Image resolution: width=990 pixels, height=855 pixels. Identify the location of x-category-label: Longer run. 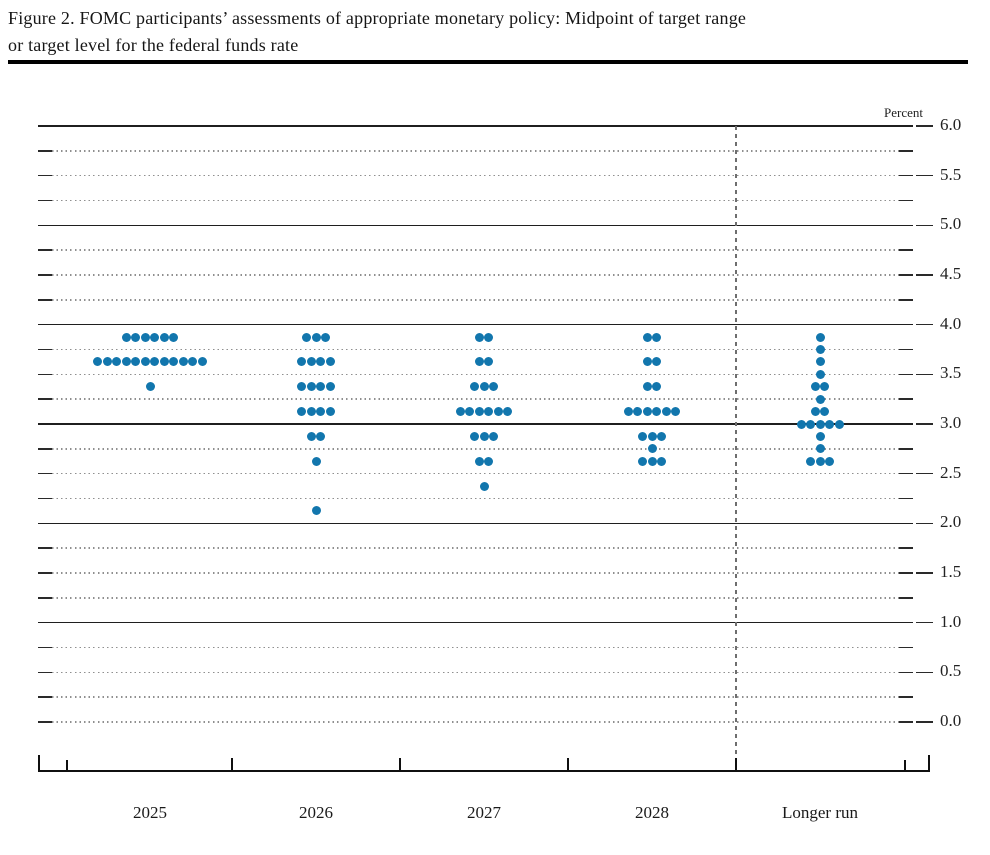
(819, 812).